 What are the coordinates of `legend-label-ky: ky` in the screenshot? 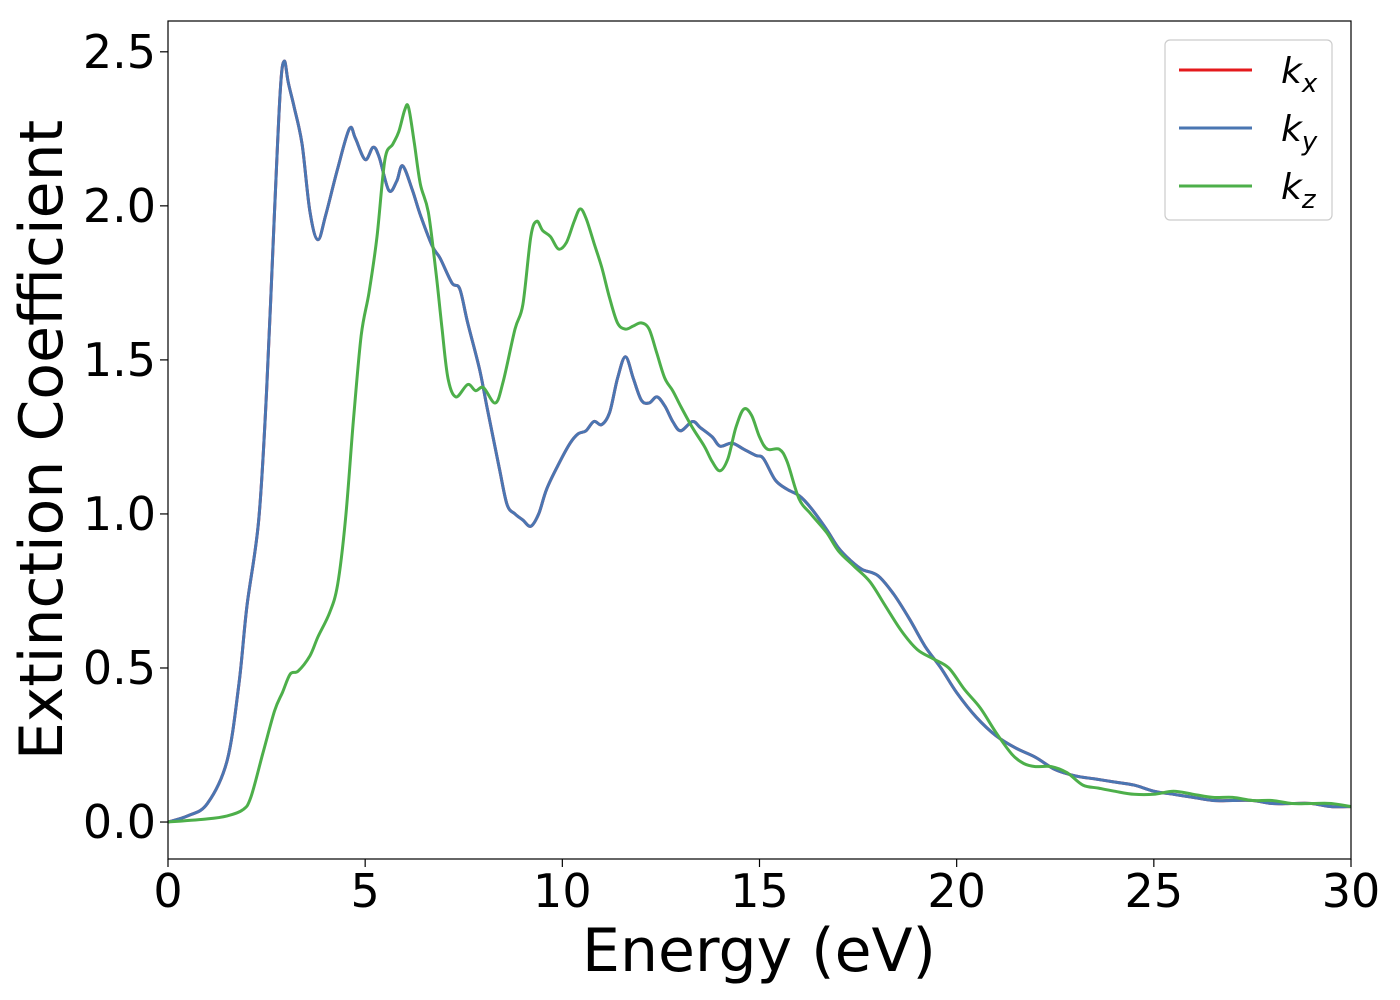 It's located at (1299, 133).